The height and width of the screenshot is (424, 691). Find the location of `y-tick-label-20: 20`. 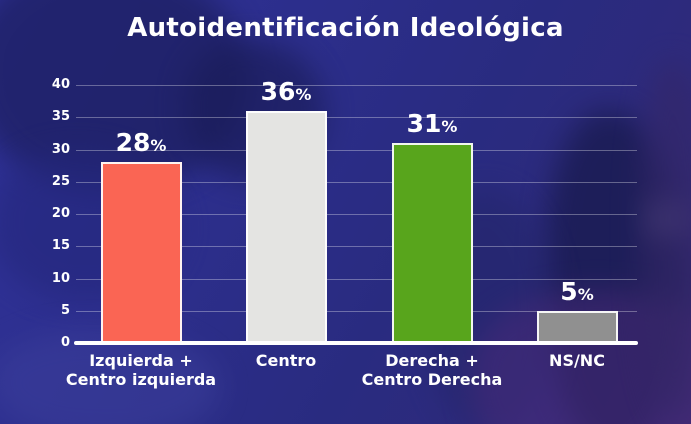

y-tick-label-20: 20 is located at coordinates (60, 213).